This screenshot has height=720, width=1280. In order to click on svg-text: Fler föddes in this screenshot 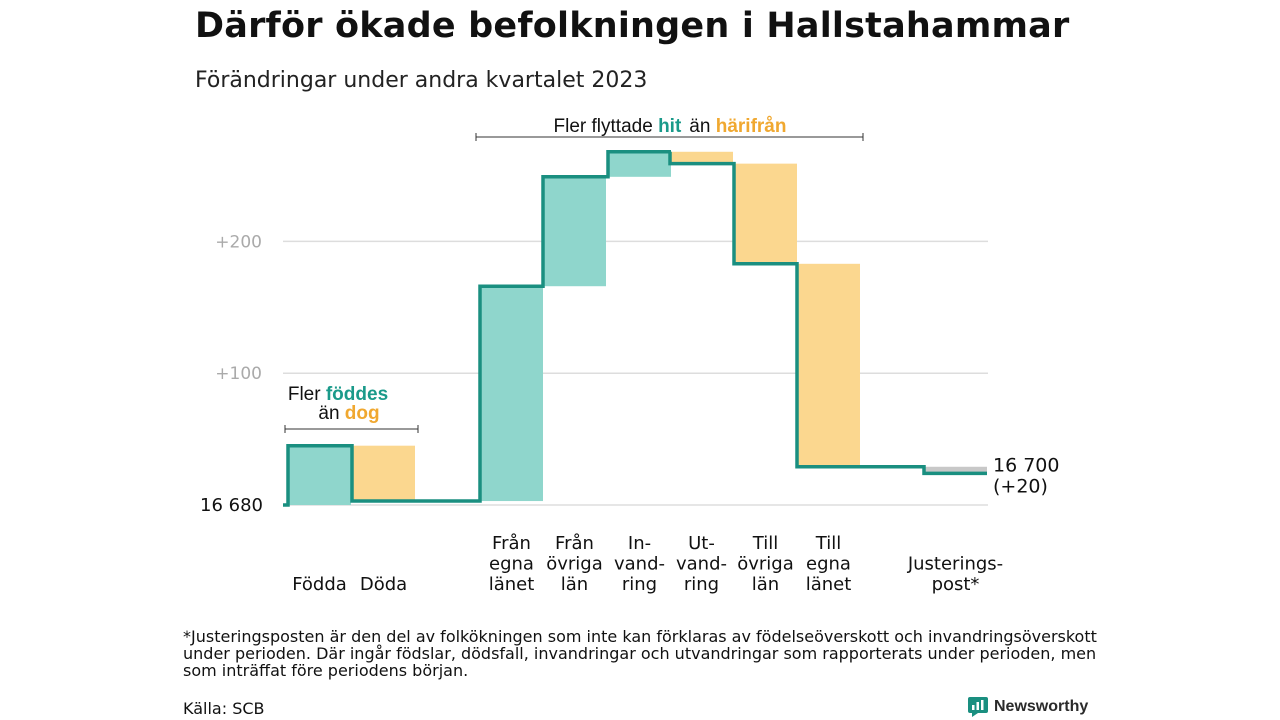, I will do `click(338, 394)`.